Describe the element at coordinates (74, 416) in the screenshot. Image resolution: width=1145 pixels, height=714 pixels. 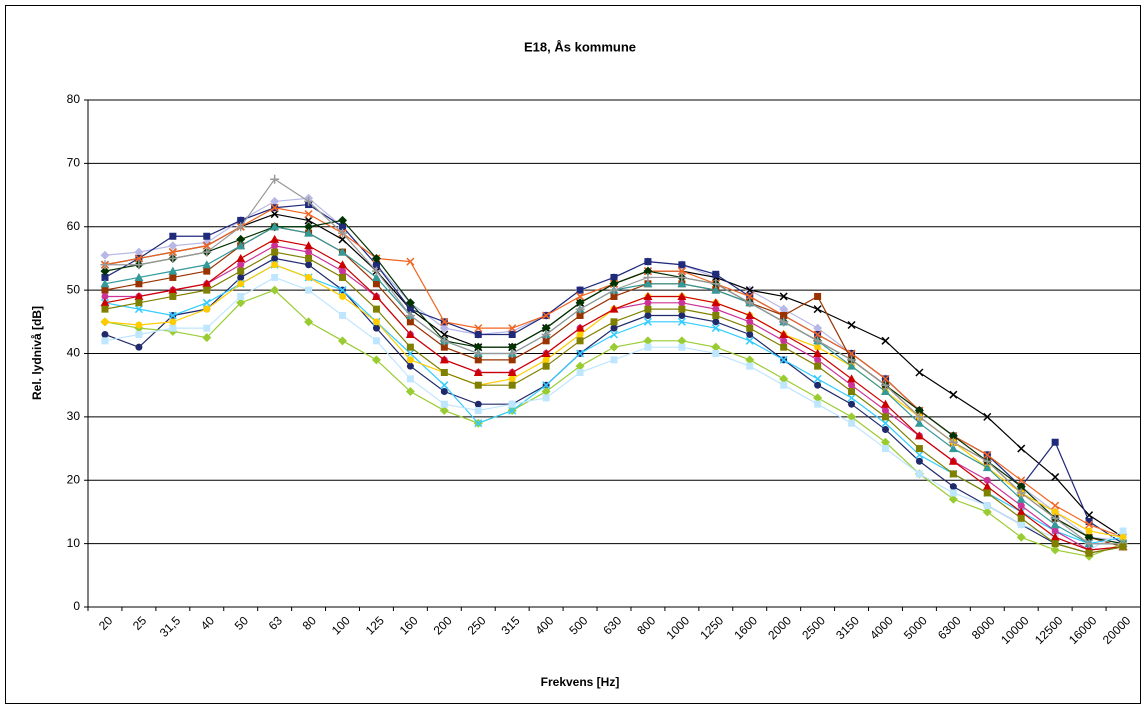
I see `y-tick-label: 30` at that location.